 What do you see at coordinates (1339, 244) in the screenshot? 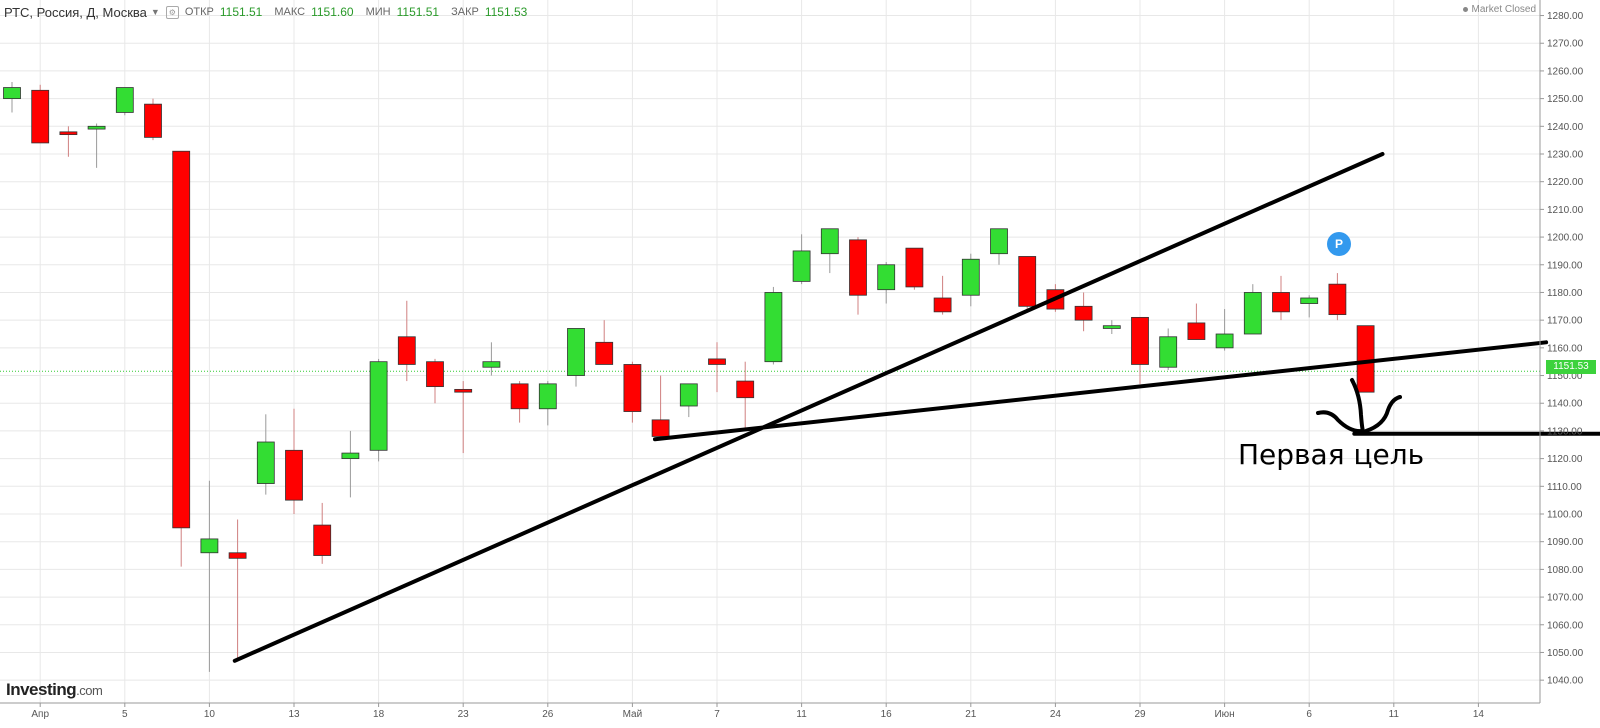
I see `event-marker-icon: P` at bounding box center [1339, 244].